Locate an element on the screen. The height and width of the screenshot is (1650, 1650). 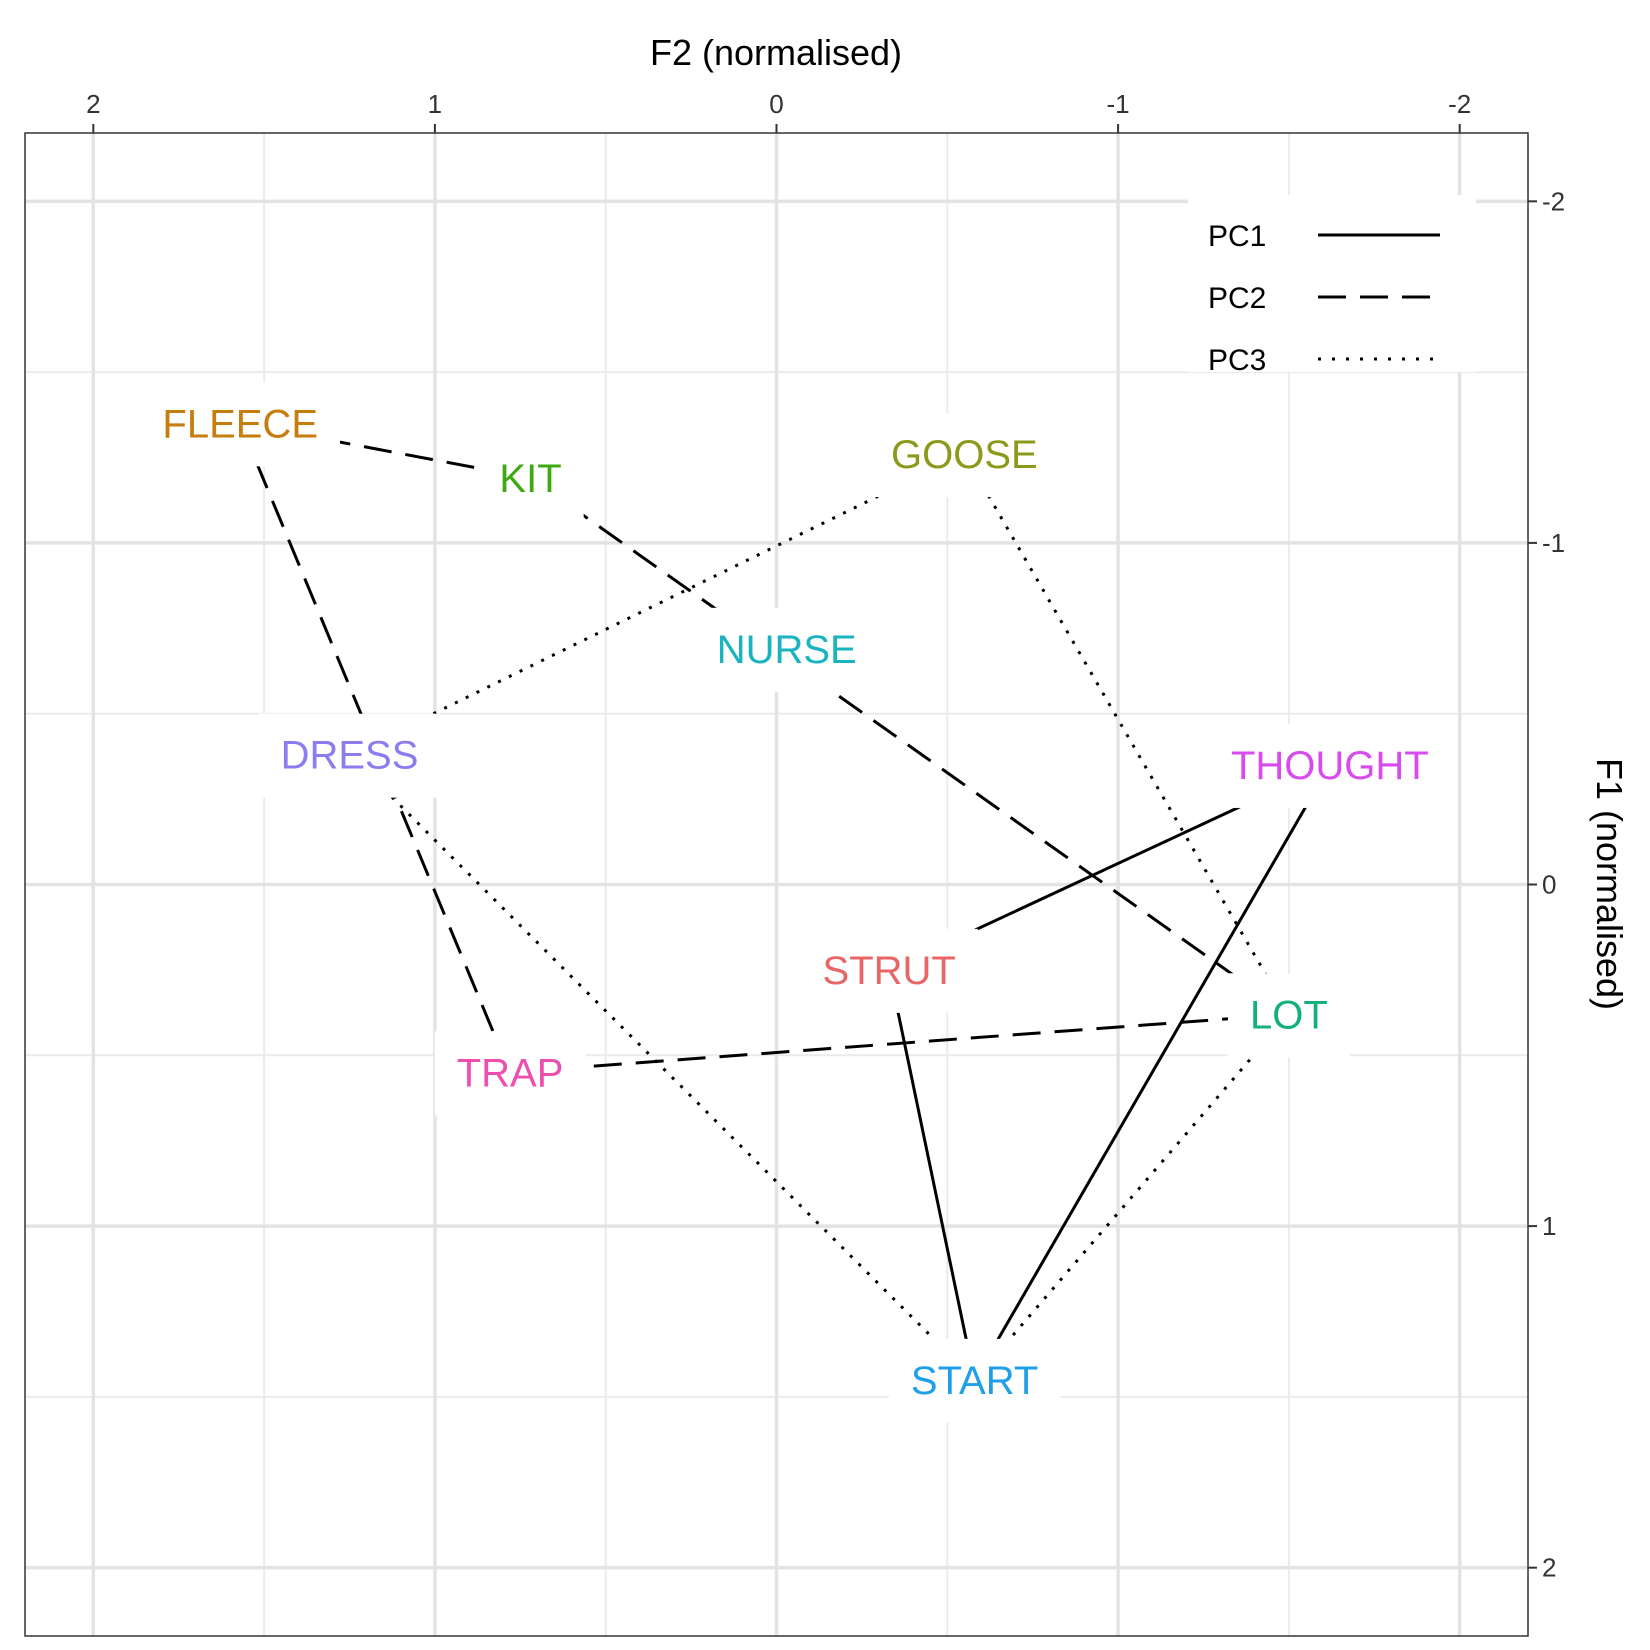
vowel-label-text: GOOSE is located at coordinates (964, 455).